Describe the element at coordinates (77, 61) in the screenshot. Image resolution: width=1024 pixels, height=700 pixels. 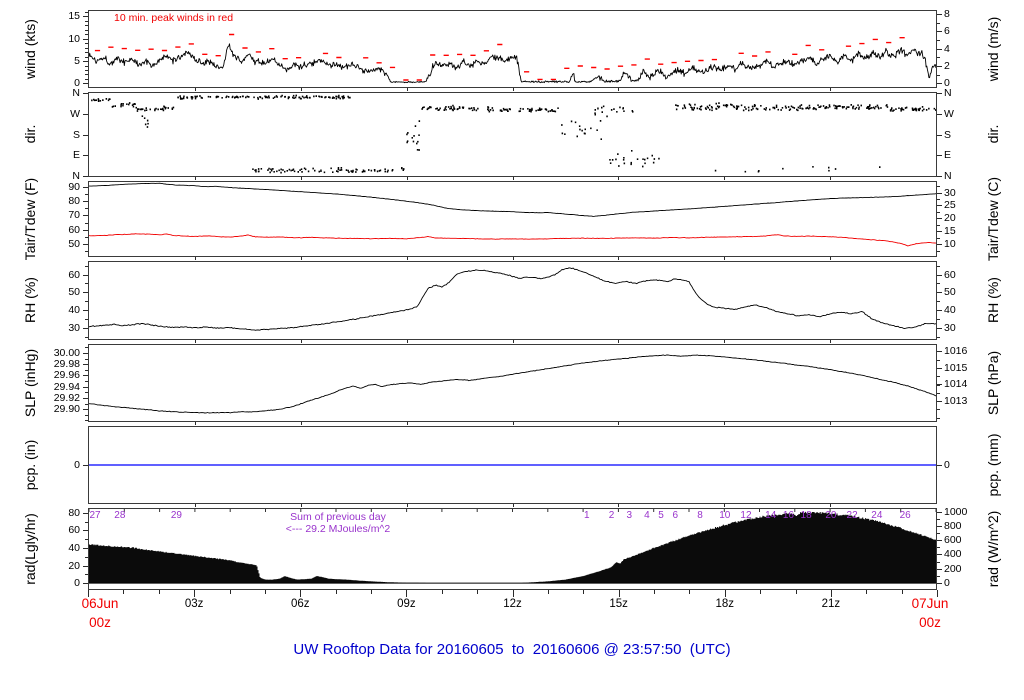
I see `axis-tick-label: 5` at that location.